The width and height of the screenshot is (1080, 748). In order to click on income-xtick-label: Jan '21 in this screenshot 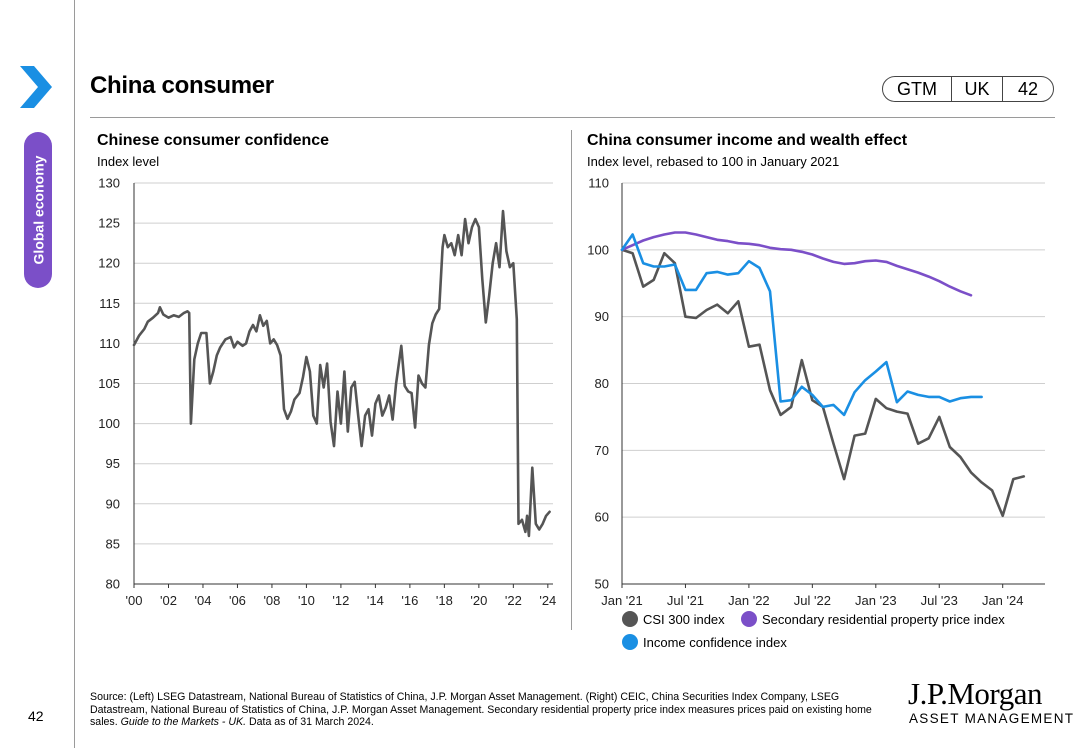, I will do `click(622, 600)`.